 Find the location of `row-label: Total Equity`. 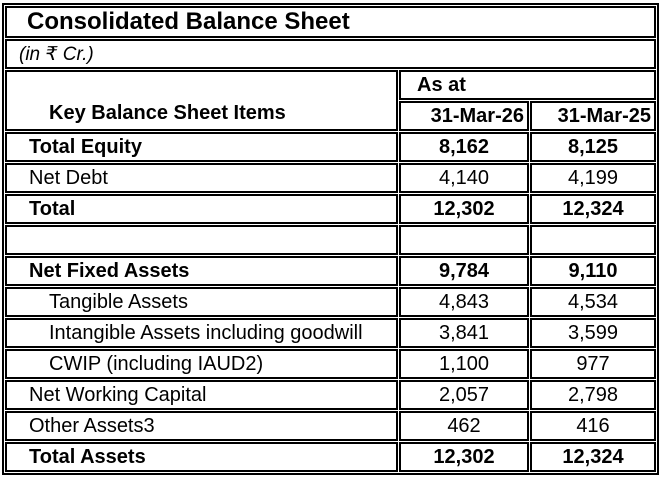

row-label: Total Equity is located at coordinates (201, 147).